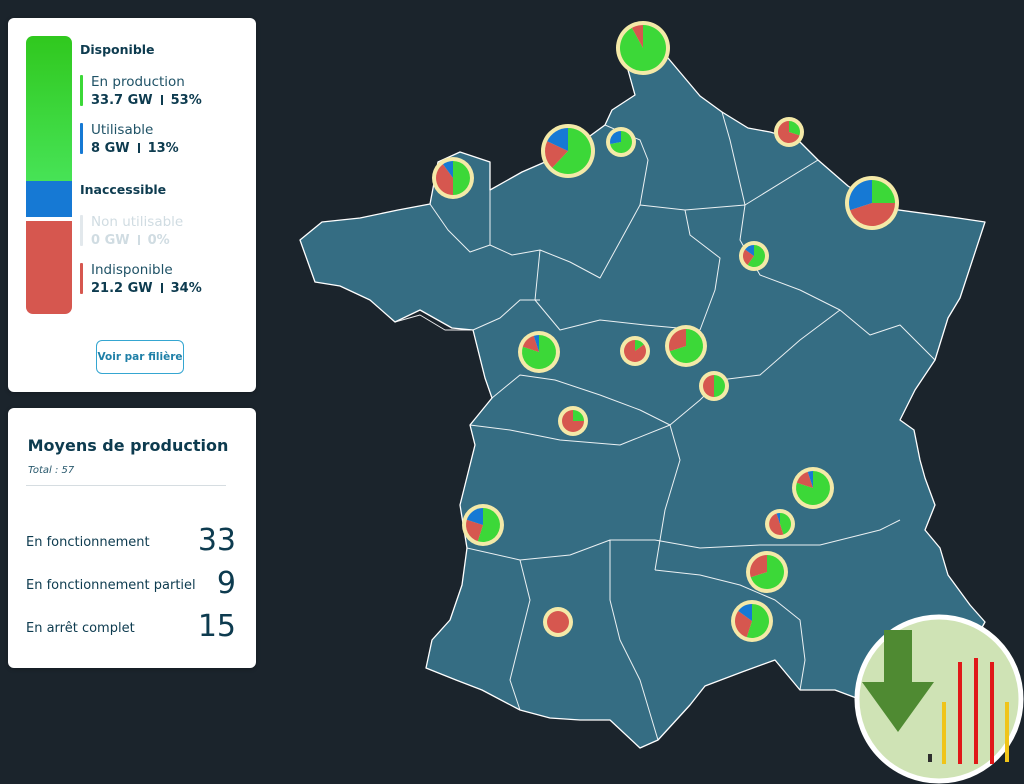 This screenshot has height=784, width=1024. I want to click on plant-marker-flamanville, so click(453, 178).